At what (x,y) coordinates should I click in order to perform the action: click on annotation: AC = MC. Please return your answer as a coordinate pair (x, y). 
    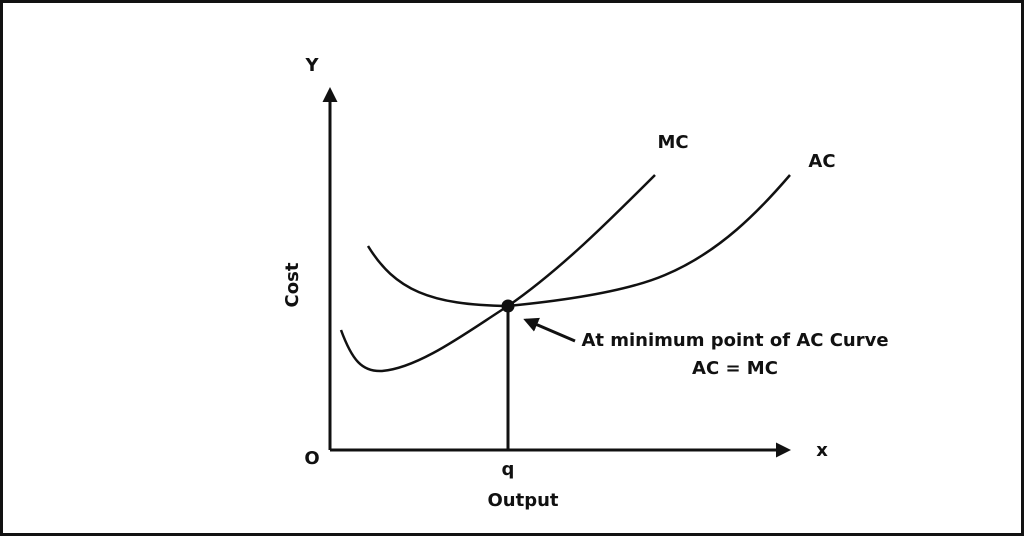
    Looking at the image, I should click on (735, 368).